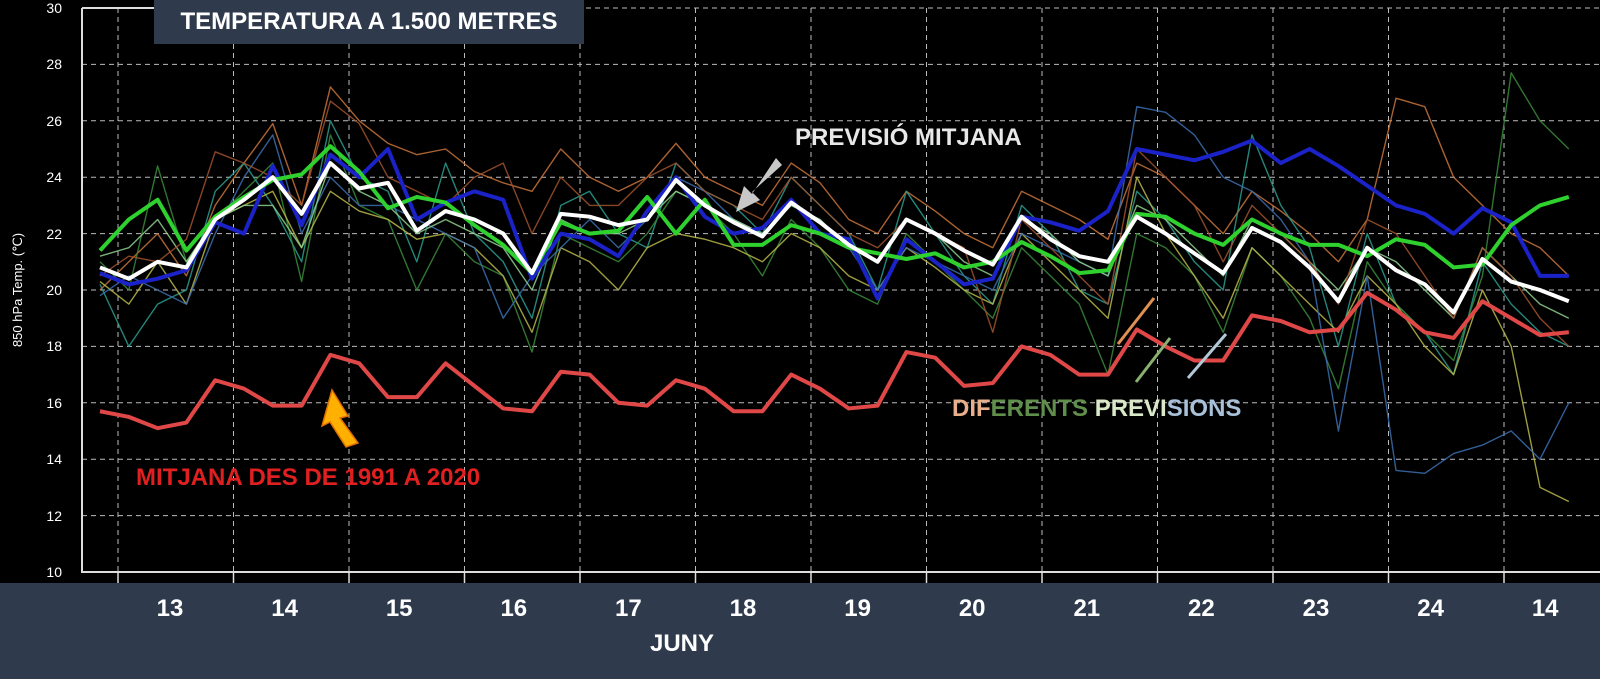  I want to click on members-label-part: PREVI, so click(1127, 408).